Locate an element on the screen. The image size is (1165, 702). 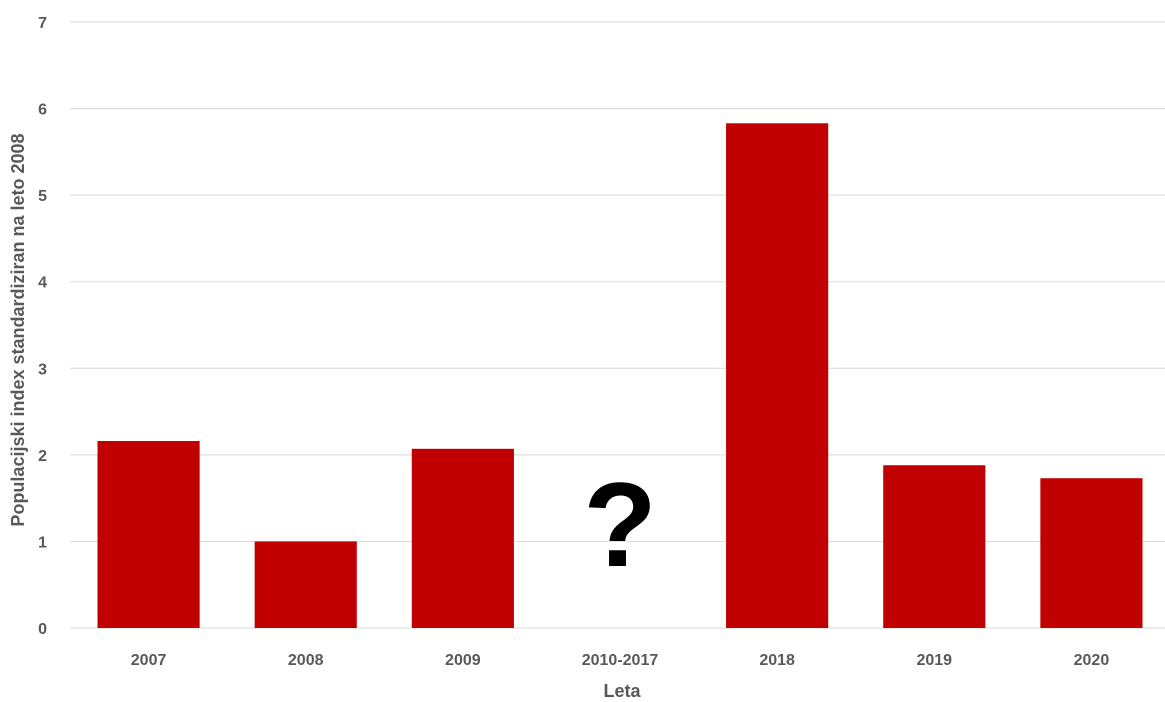
annotations: ? is located at coordinates (619, 525).